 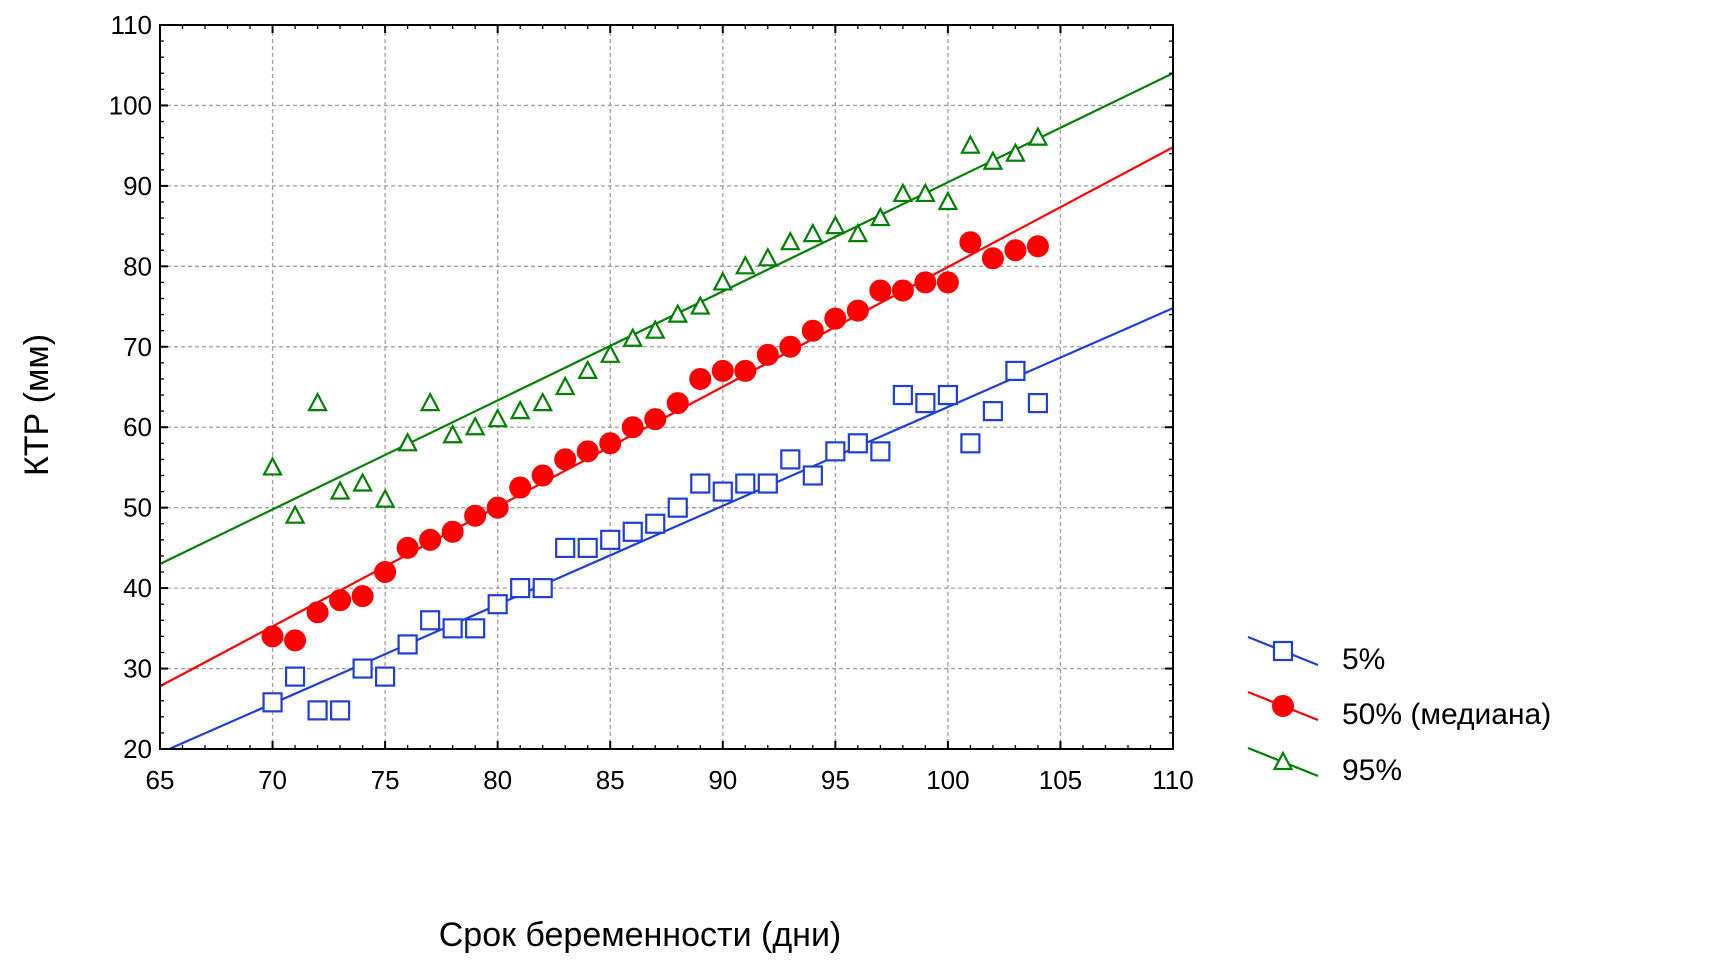 What do you see at coordinates (137, 508) in the screenshot?
I see `y-tick-label: 50` at bounding box center [137, 508].